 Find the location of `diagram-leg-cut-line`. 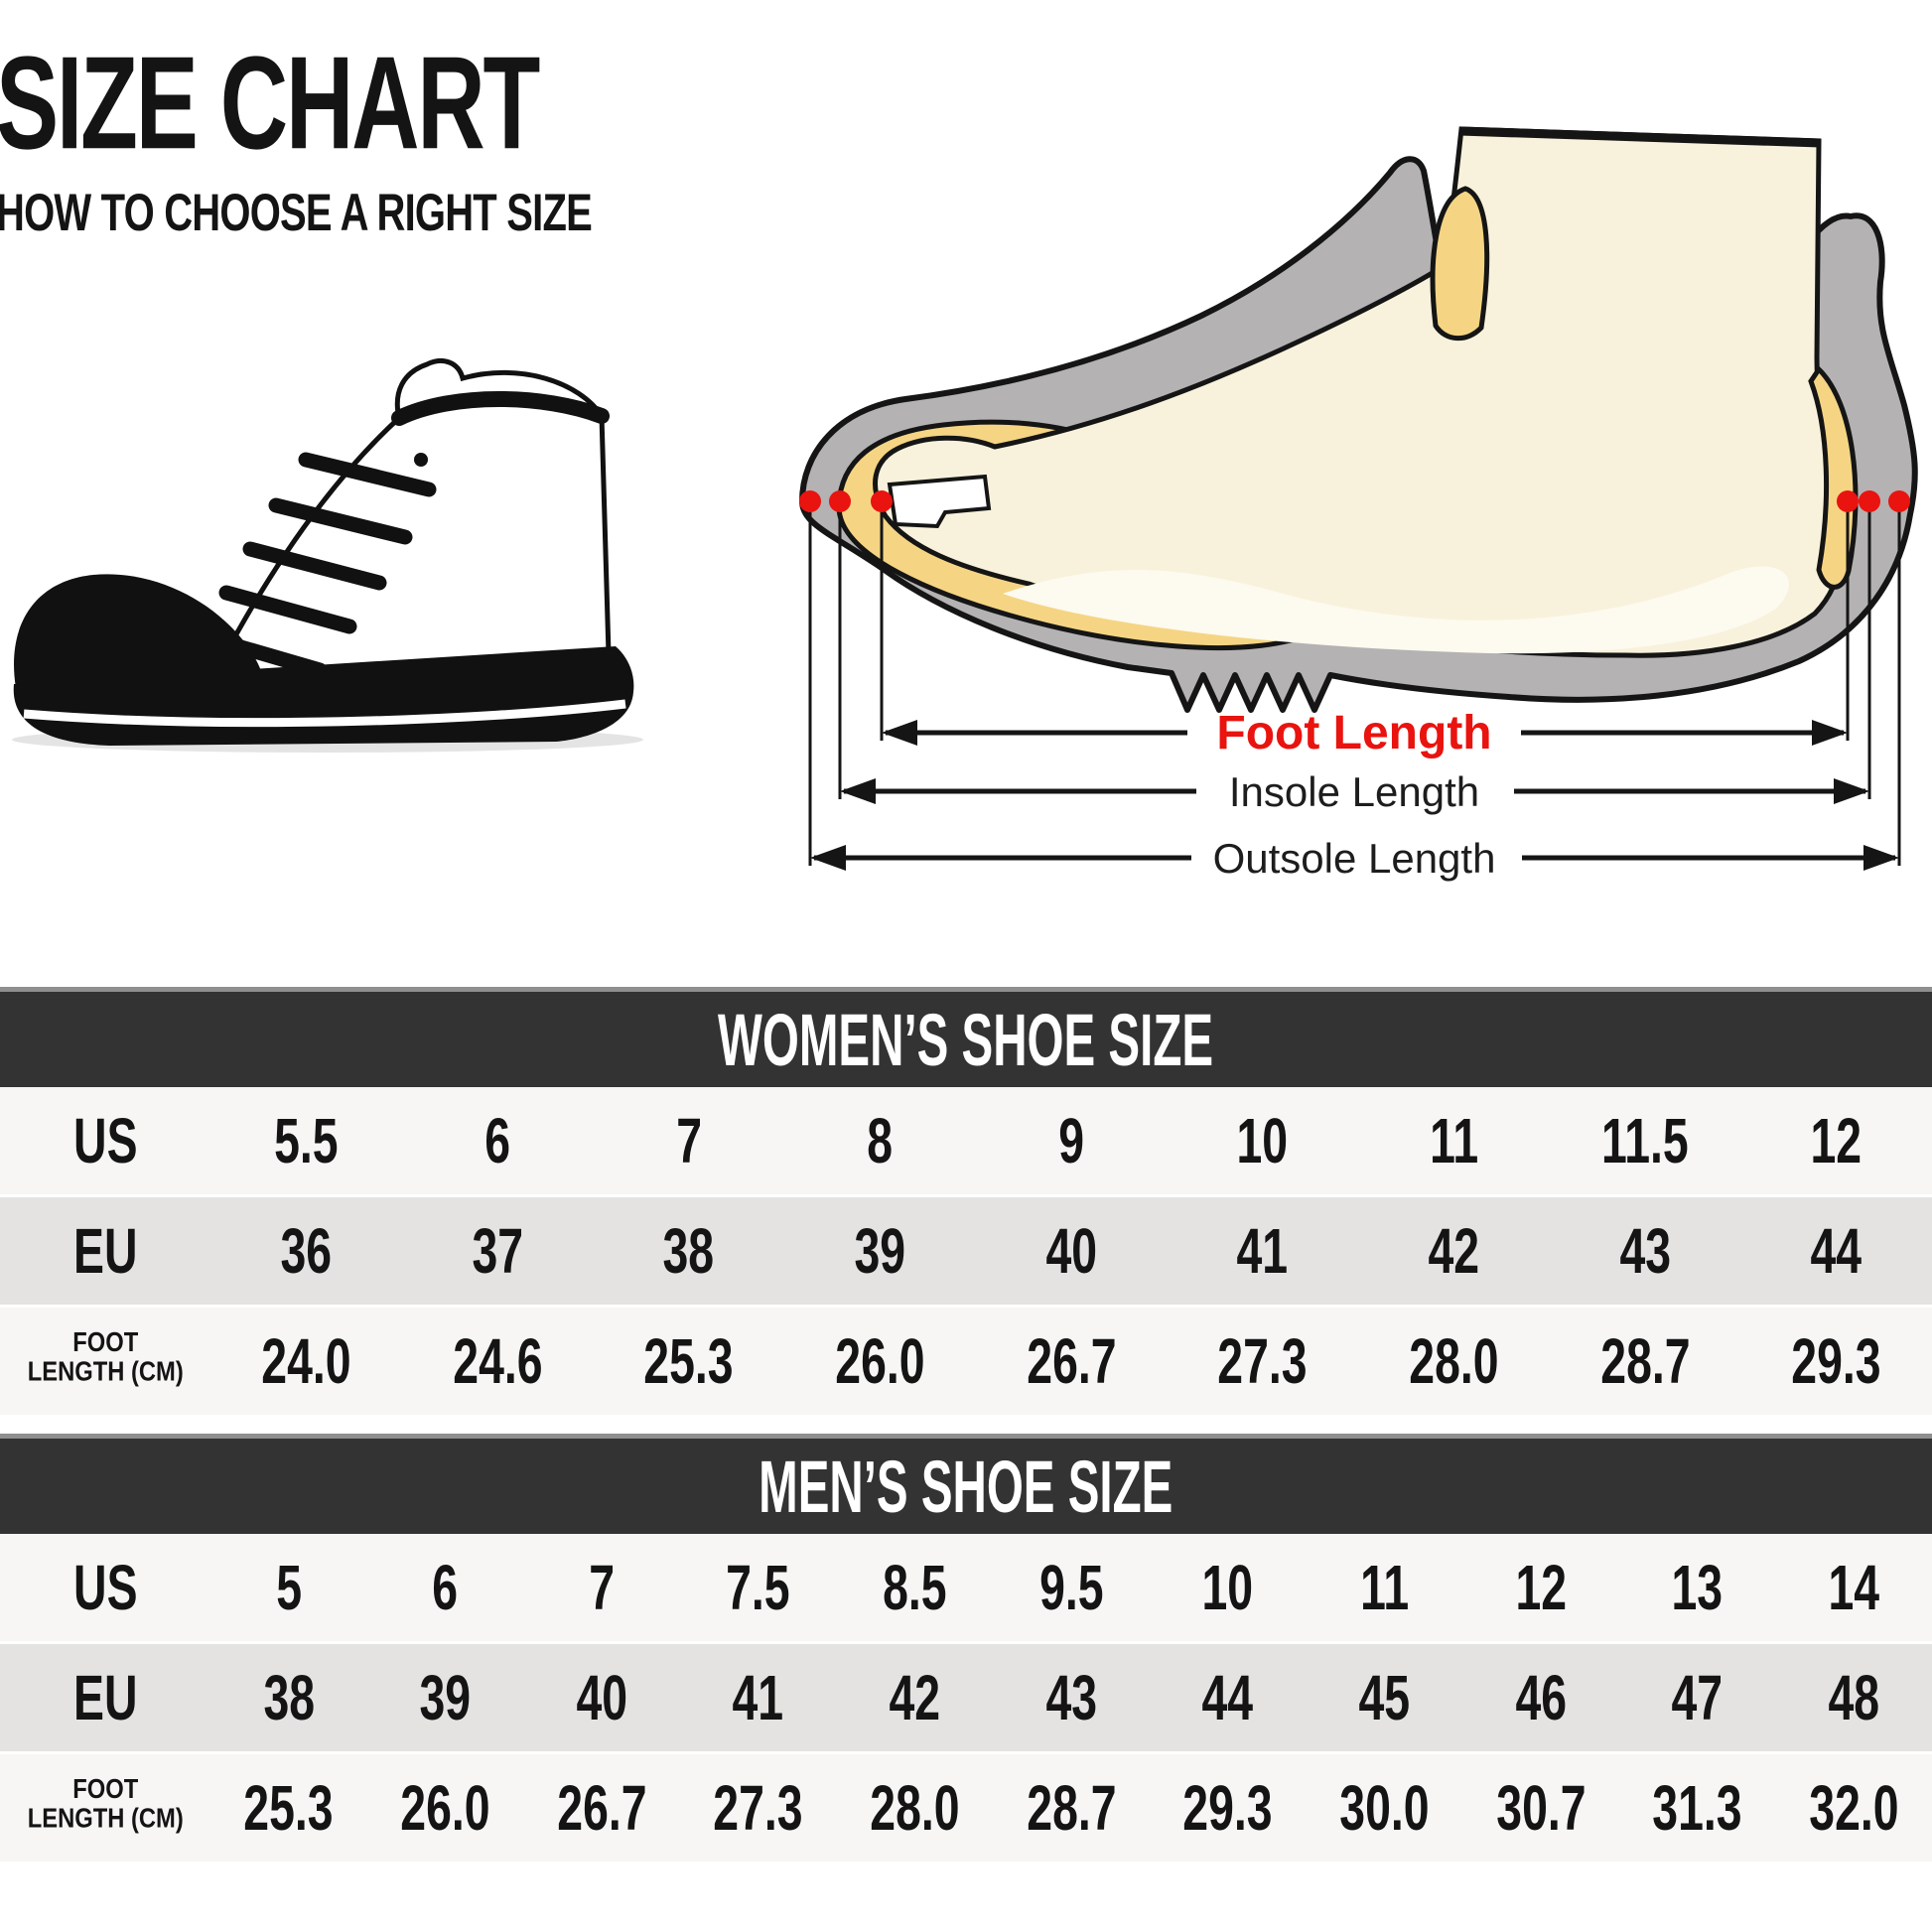

diagram-leg-cut-line is located at coordinates (1640, 137).